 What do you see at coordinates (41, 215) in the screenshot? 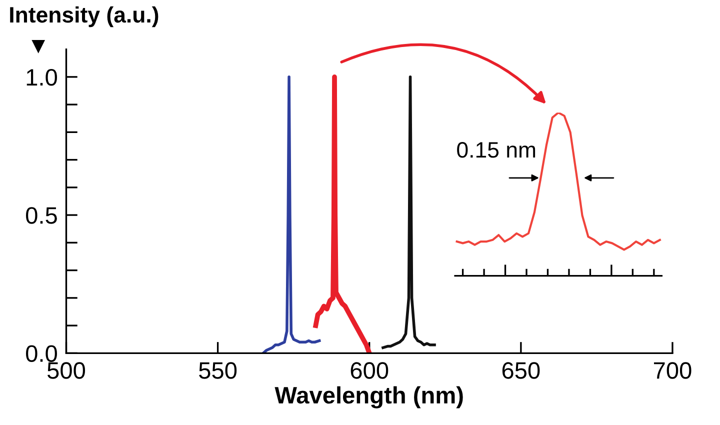
I see `y-tick-label: 0.5` at bounding box center [41, 215].